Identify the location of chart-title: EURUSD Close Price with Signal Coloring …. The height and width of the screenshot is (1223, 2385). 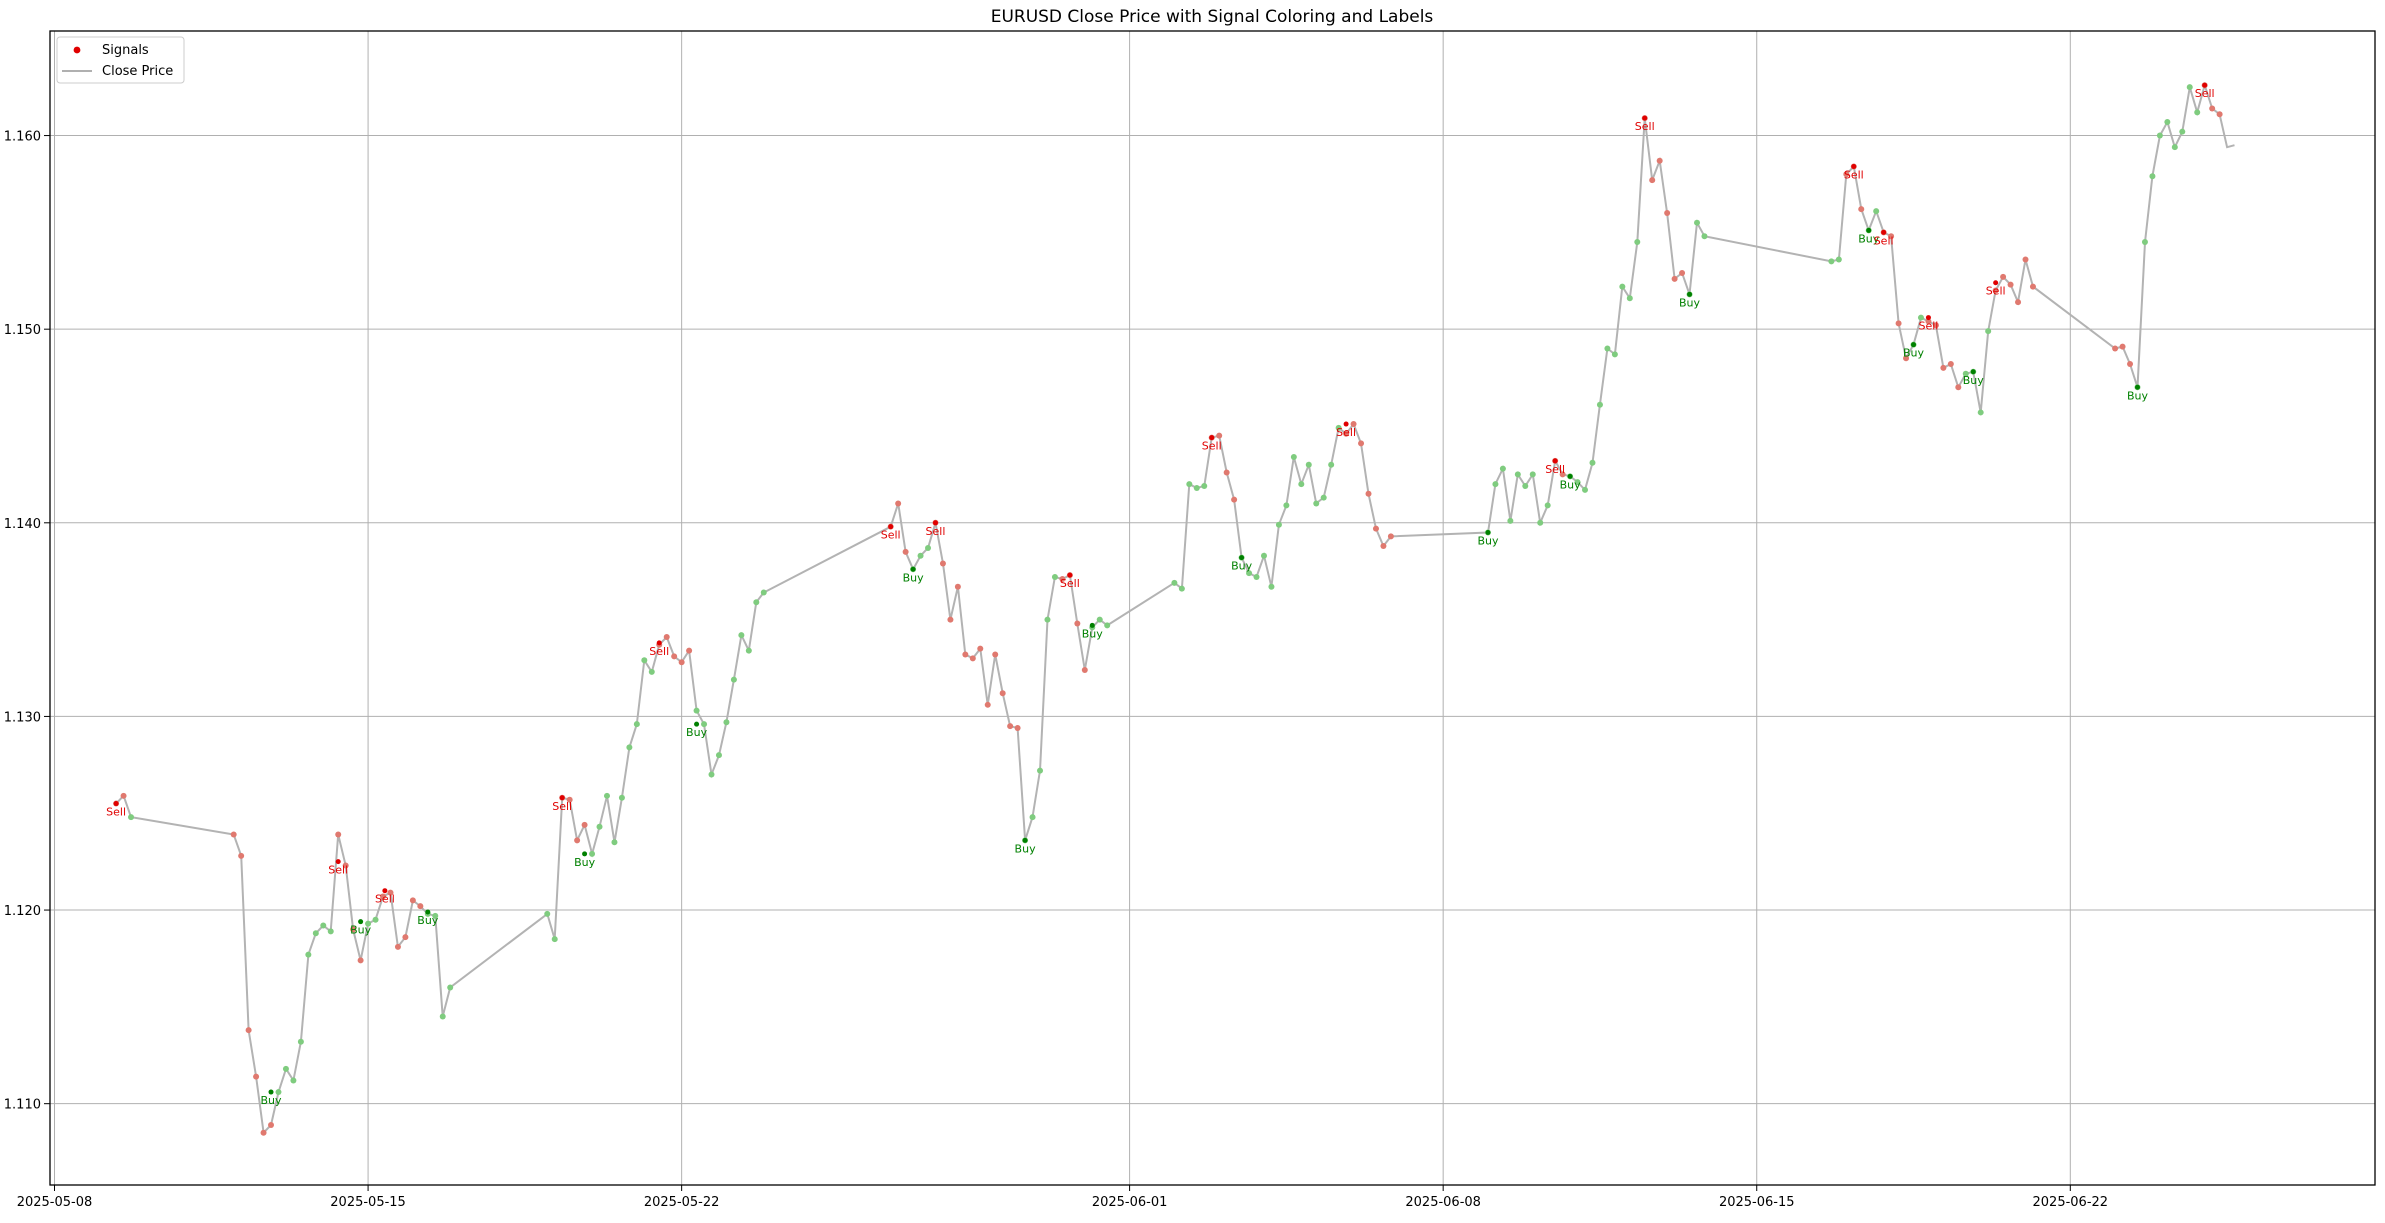
(1212, 17).